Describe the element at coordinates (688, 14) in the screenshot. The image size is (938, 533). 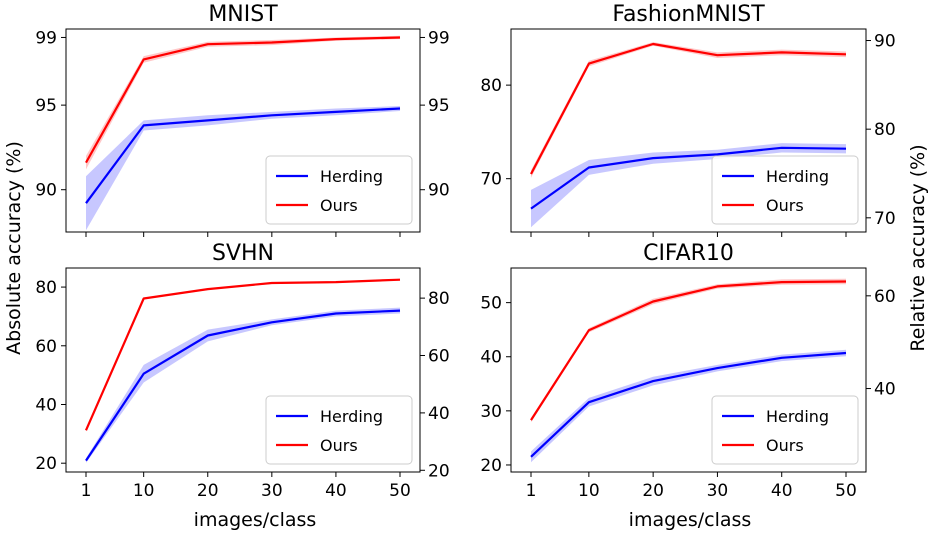
I see `chart-title: FashionMNIST` at that location.